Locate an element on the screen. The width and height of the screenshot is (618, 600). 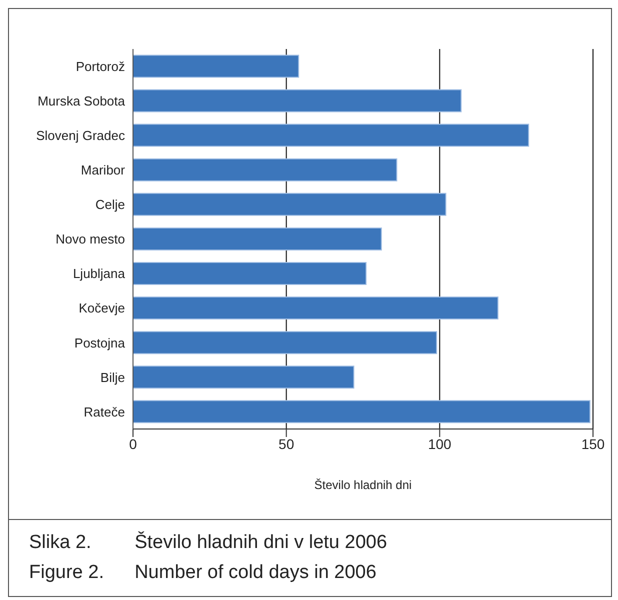
y-tick-label: Slovenj Gradec is located at coordinates (81, 135).